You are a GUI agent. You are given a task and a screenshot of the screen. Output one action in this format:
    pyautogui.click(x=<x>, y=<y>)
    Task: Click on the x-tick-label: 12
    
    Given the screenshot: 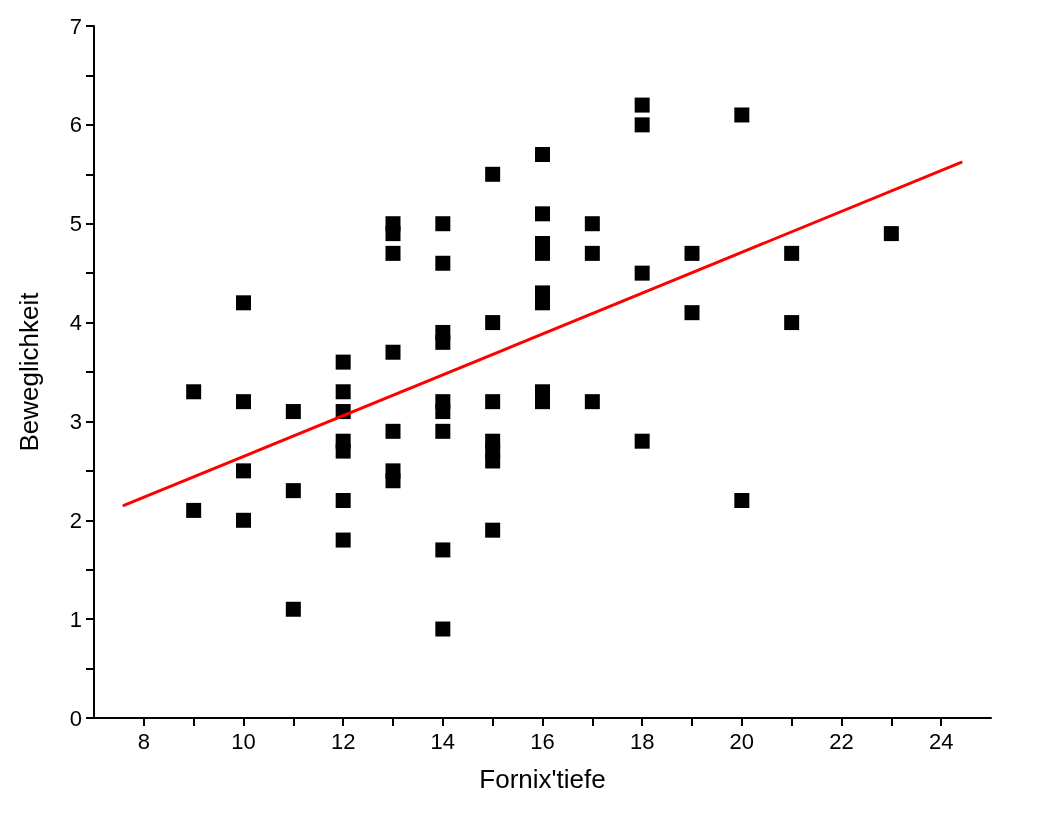 What is the action you would take?
    pyautogui.click(x=343, y=741)
    